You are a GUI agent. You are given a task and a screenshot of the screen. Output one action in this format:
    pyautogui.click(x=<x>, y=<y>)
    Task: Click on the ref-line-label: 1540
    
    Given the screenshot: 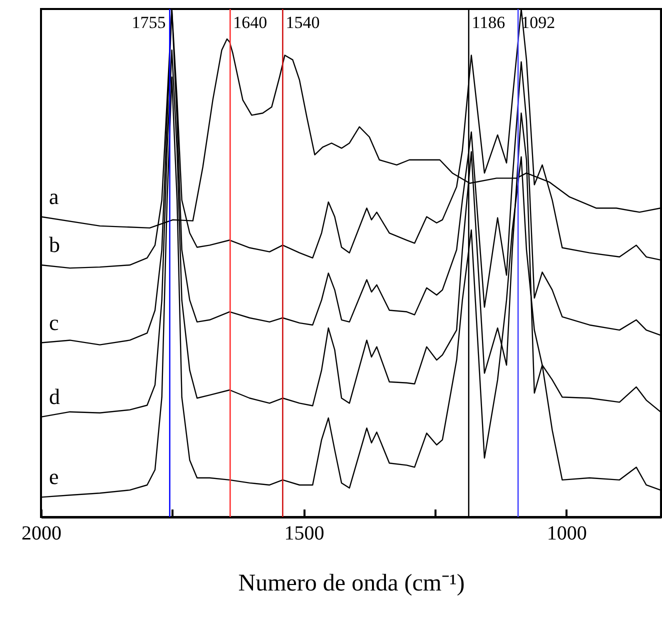 What is the action you would take?
    pyautogui.click(x=303, y=22)
    